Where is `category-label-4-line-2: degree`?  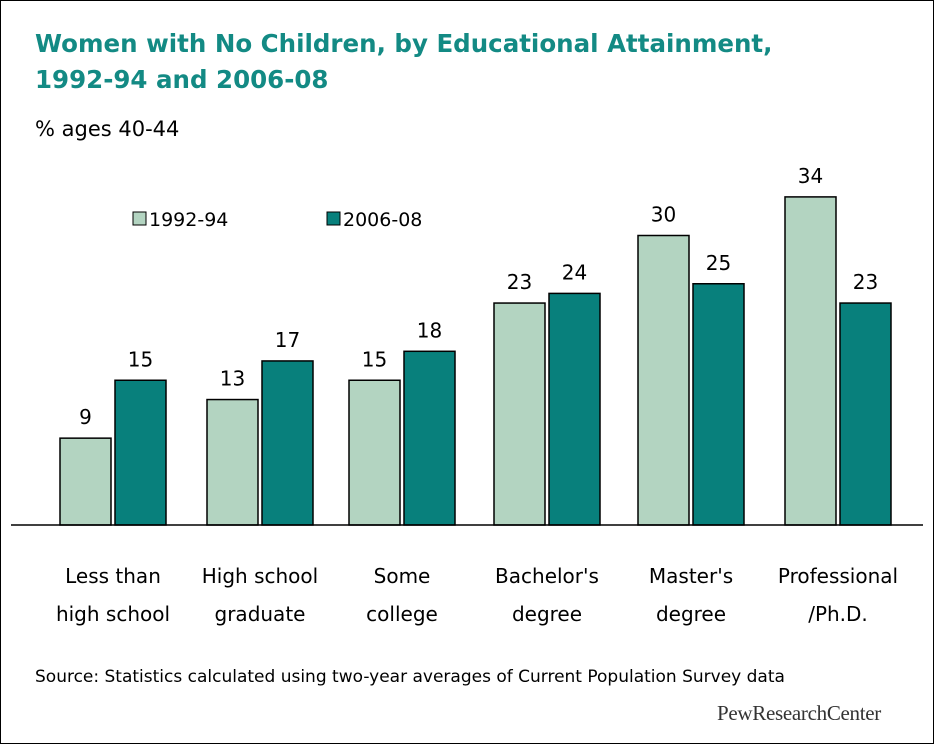 category-label-4-line-2: degree is located at coordinates (691, 614).